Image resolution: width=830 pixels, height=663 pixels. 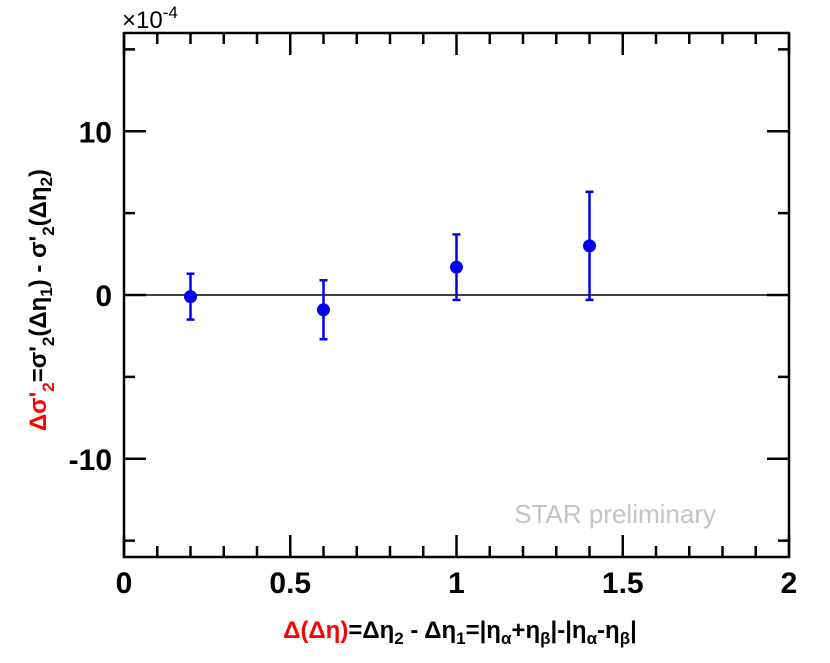 I want to click on x-tick-labels: 0 0.5 1 1.5 2, so click(x=457, y=583).